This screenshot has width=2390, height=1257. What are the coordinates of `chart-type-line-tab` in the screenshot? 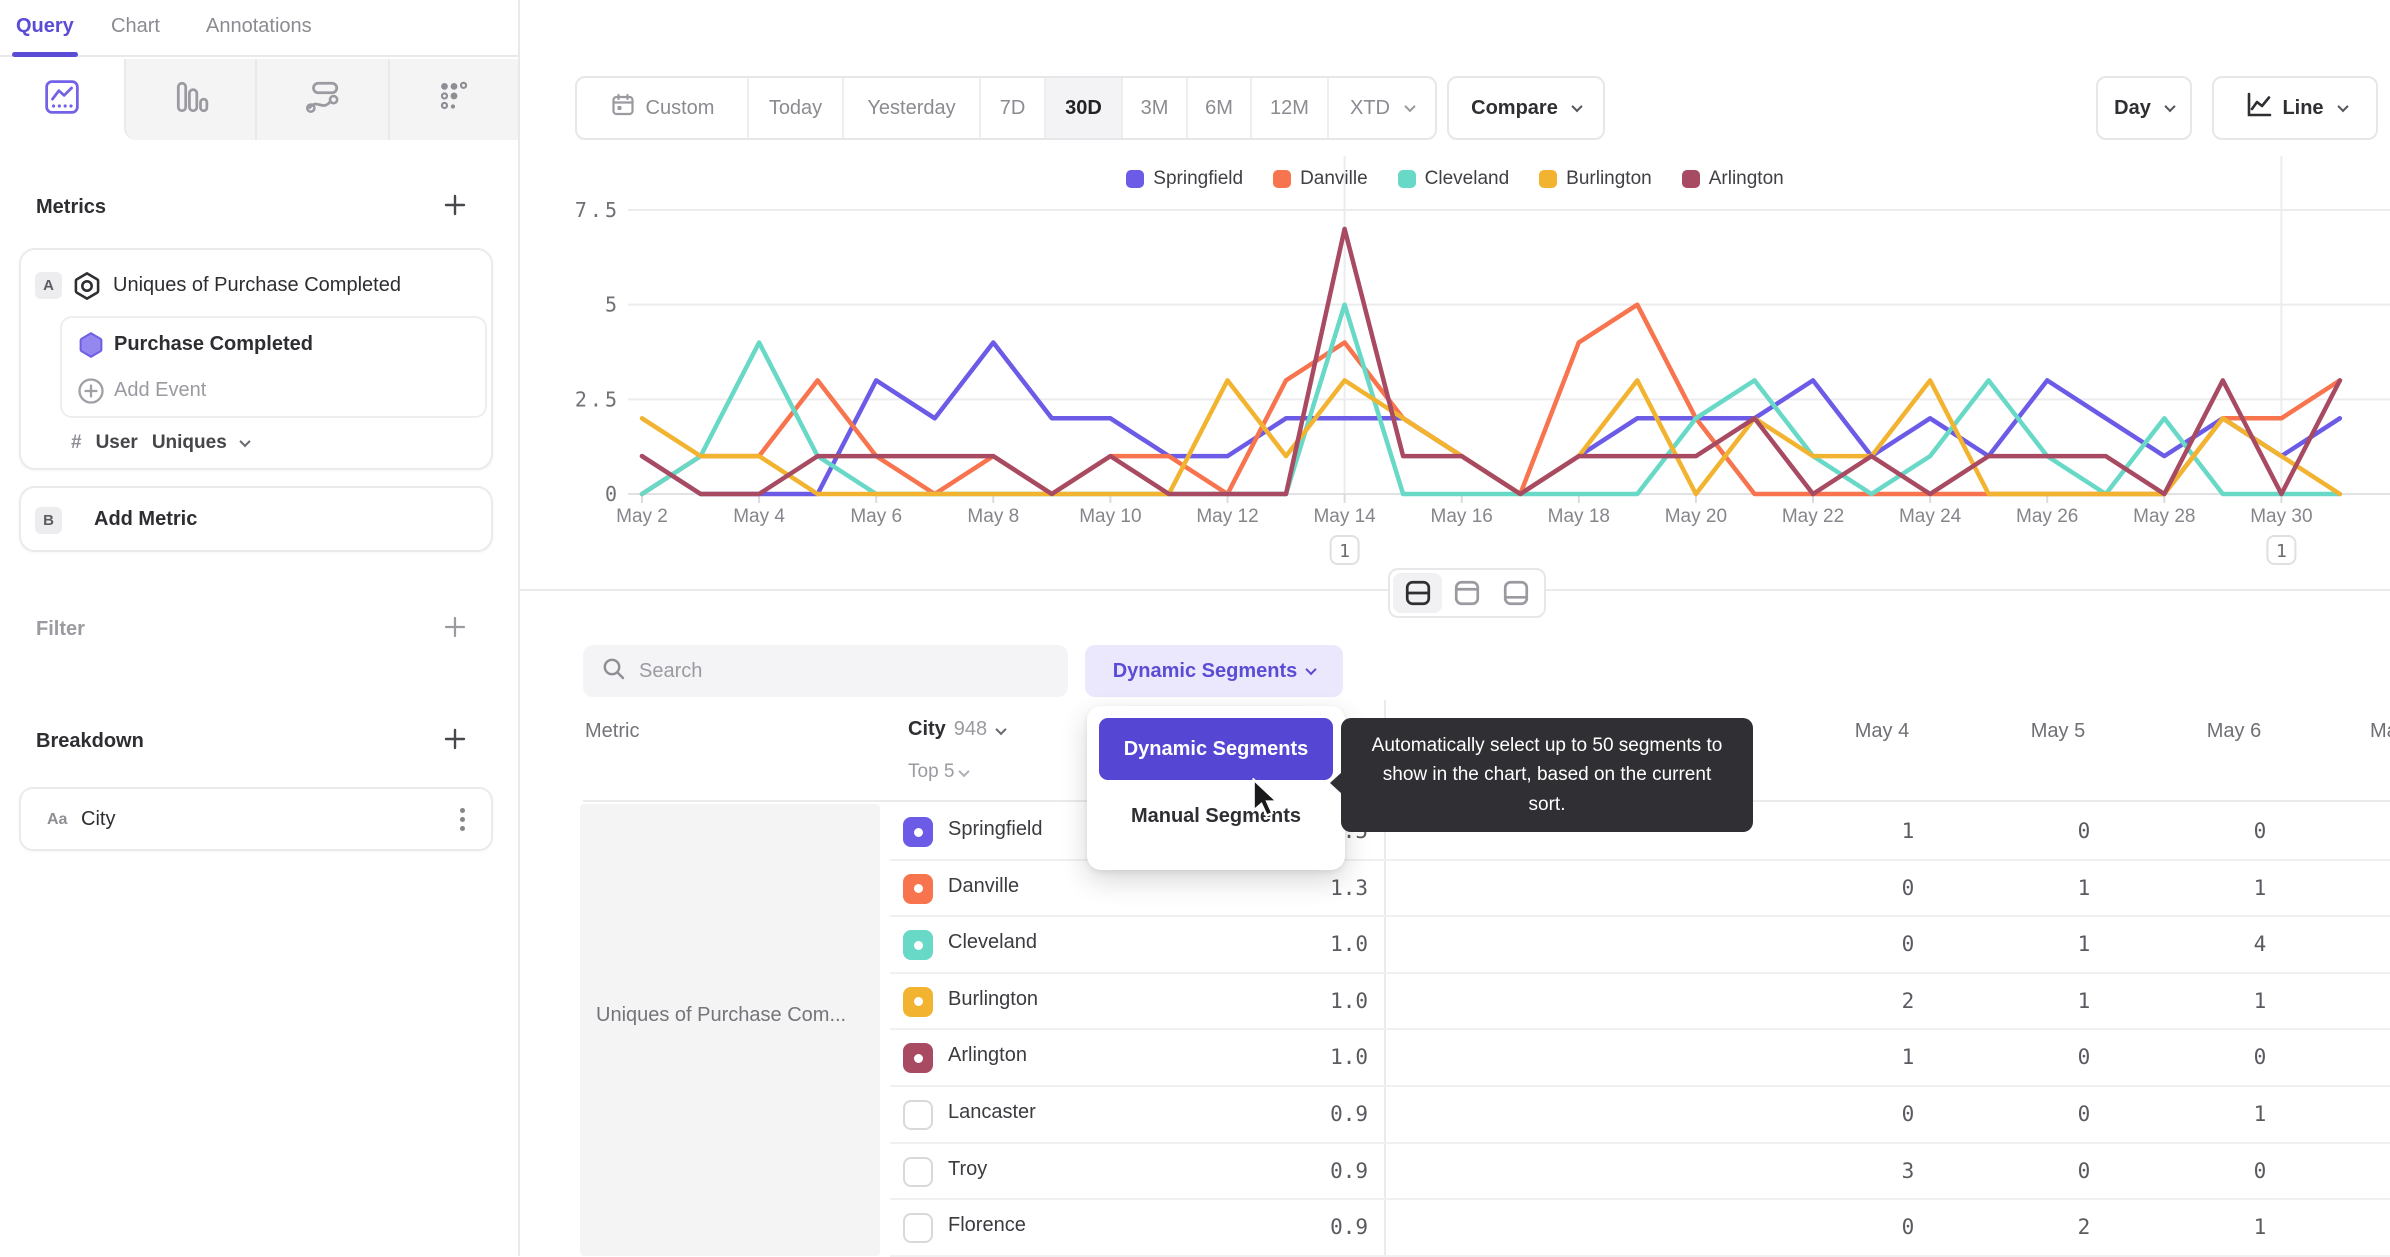 It's located at (62, 99).